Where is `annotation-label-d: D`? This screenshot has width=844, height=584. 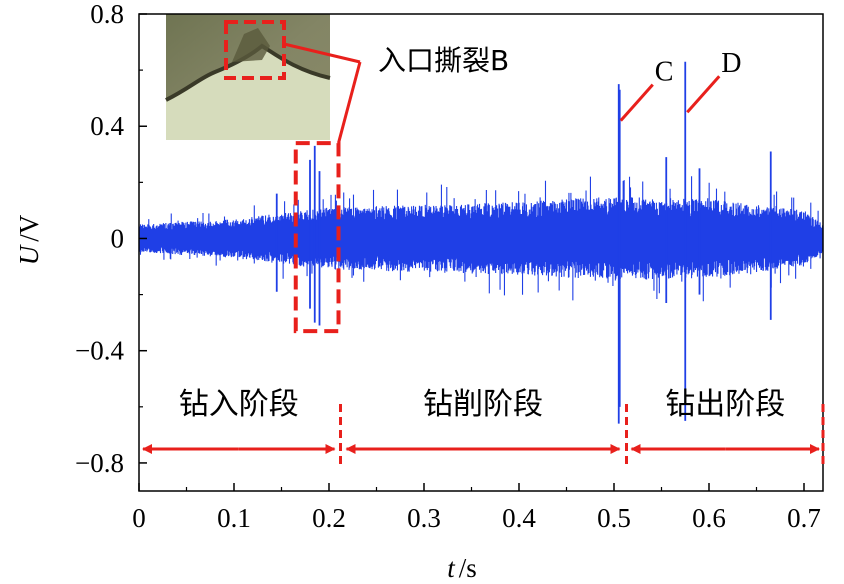 annotation-label-d: D is located at coordinates (731, 63).